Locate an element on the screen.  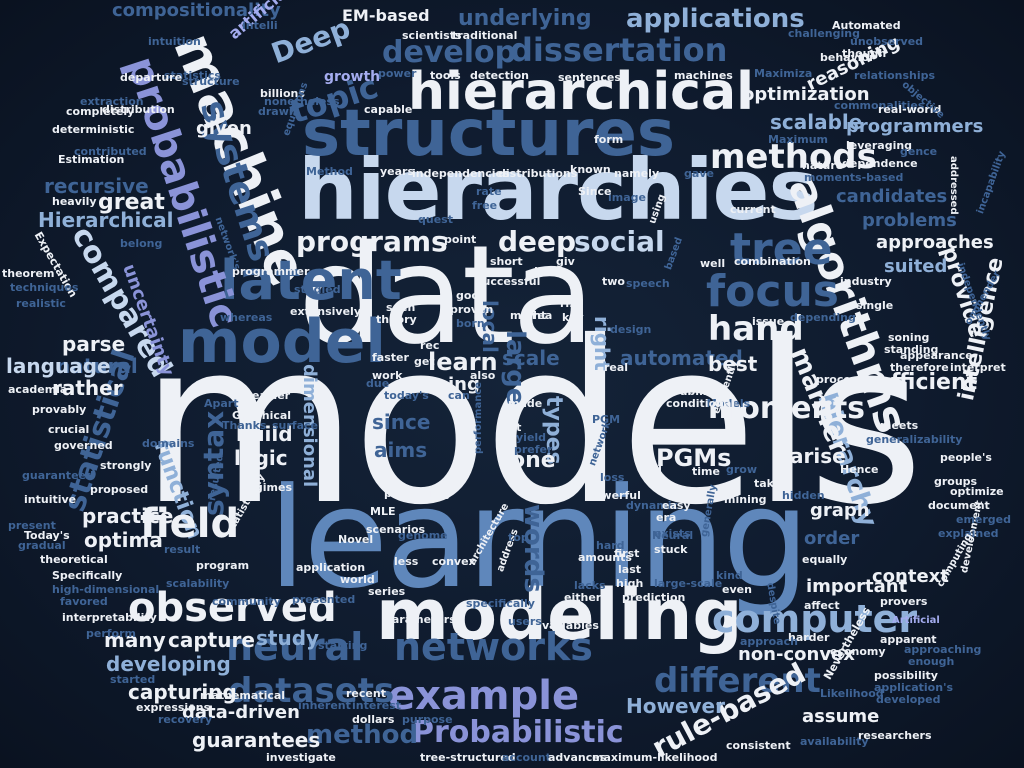
word-present: present is located at coordinates (32, 525).